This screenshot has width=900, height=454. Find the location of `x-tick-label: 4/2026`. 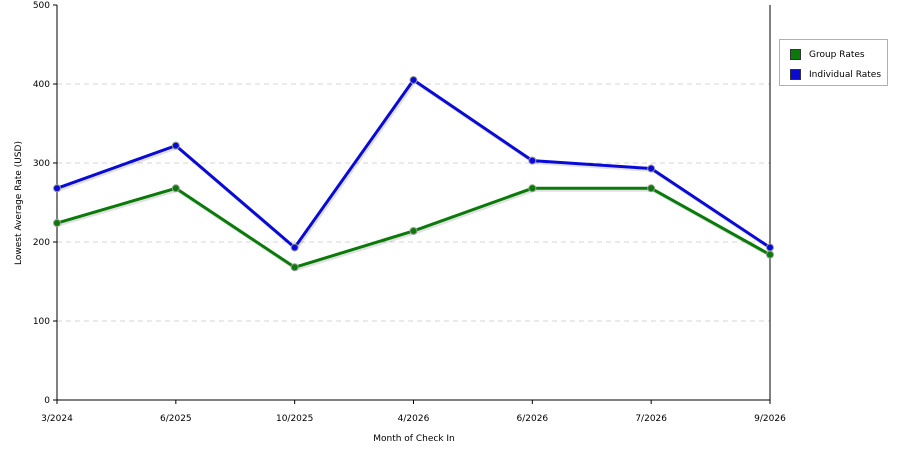

x-tick-label: 4/2026 is located at coordinates (414, 419).